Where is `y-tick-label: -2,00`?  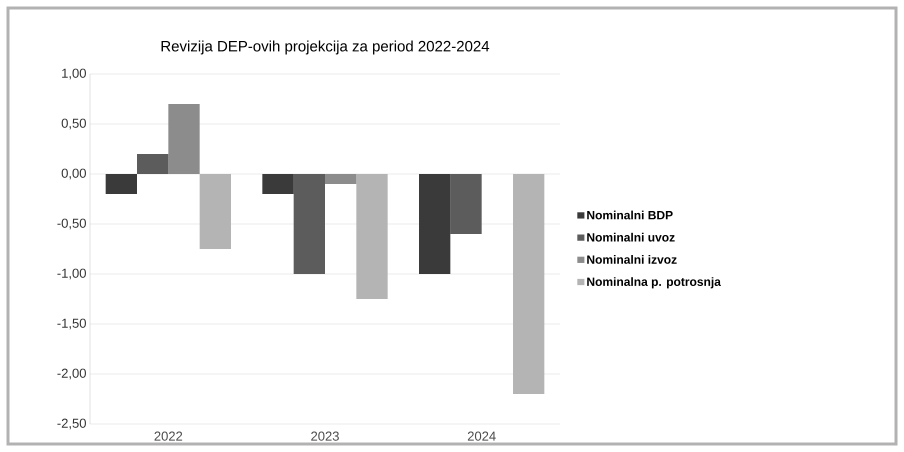
y-tick-label: -2,00 is located at coordinates (71, 374).